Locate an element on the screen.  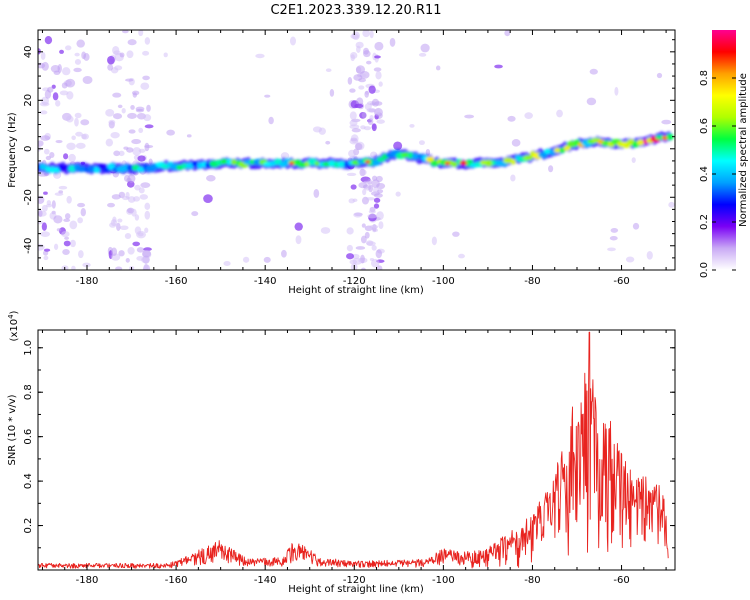
ridge-peak is located at coordinates (292, 163).